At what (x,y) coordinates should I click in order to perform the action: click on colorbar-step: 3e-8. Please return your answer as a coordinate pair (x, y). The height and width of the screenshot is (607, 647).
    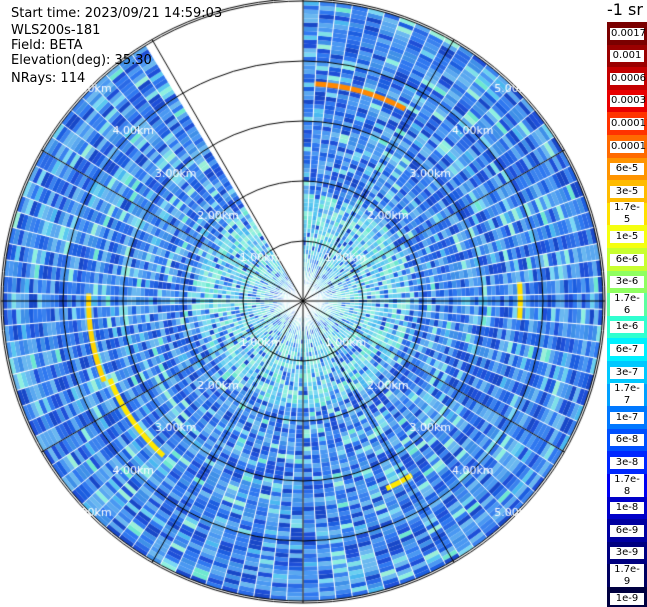
    Looking at the image, I should click on (627, 463).